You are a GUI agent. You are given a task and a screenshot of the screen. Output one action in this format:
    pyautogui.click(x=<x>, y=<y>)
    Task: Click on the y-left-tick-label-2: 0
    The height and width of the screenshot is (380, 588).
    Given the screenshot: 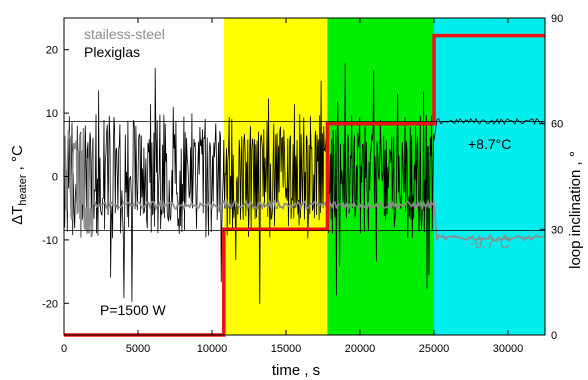 What is the action you would take?
    pyautogui.click(x=55, y=178)
    